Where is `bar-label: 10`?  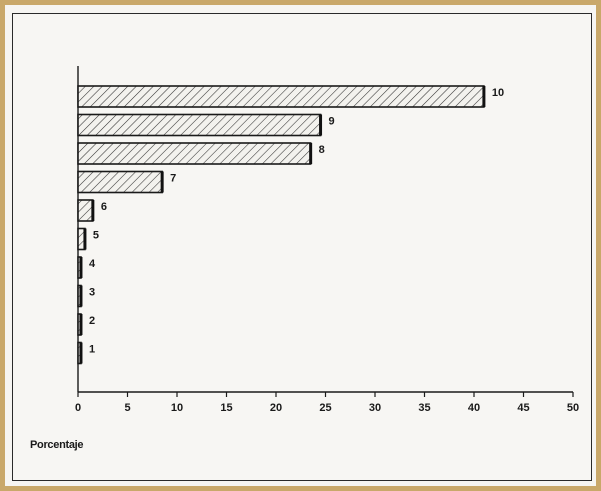
bar-label: 10 is located at coordinates (498, 93).